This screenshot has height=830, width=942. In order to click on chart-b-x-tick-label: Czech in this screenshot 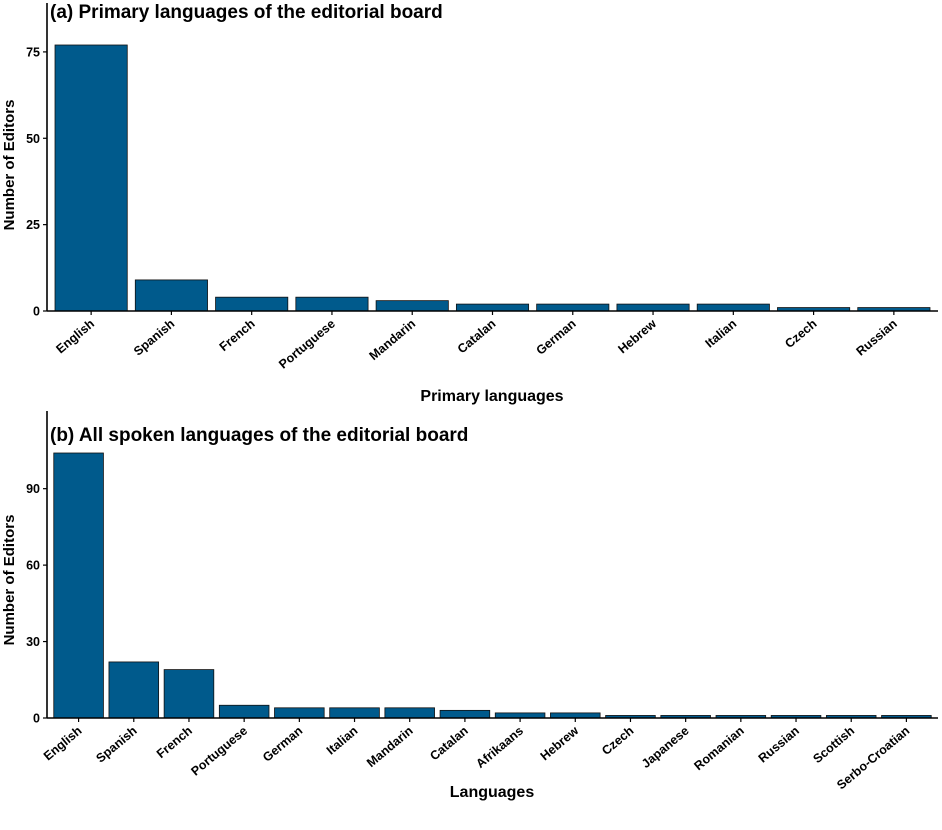, I will do `click(617, 741)`.